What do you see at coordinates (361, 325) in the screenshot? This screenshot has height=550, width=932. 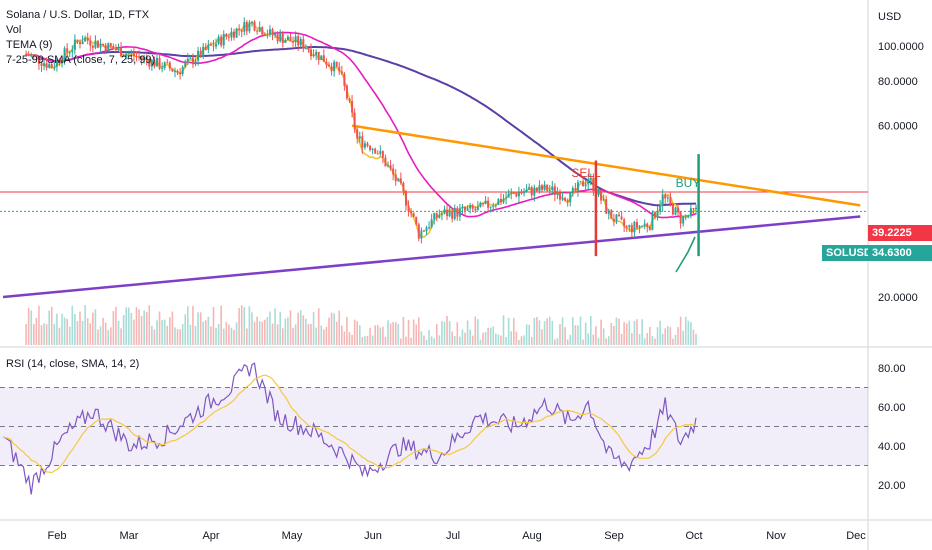 I see `volume-bars` at bounding box center [361, 325].